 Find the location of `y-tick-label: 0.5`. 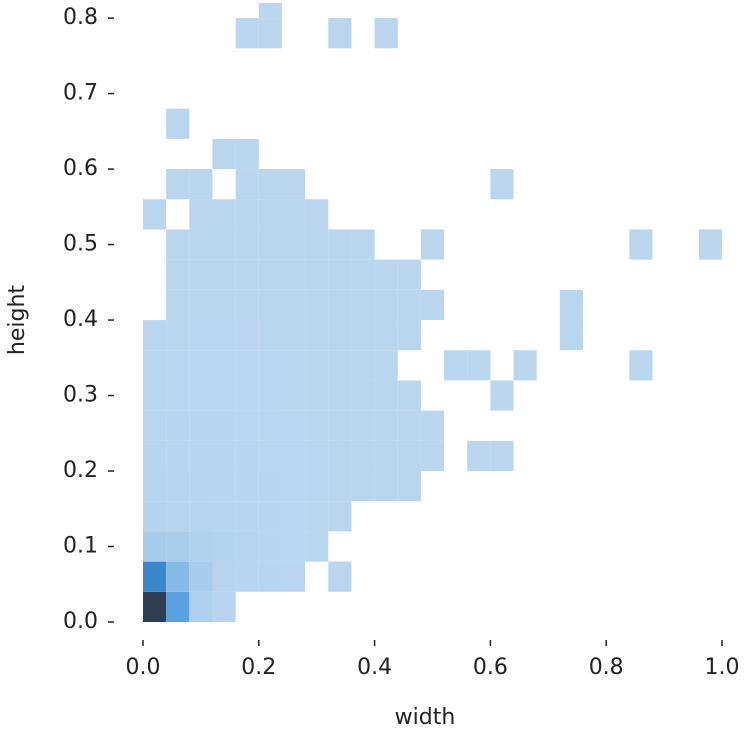

y-tick-label: 0.5 is located at coordinates (80, 244).